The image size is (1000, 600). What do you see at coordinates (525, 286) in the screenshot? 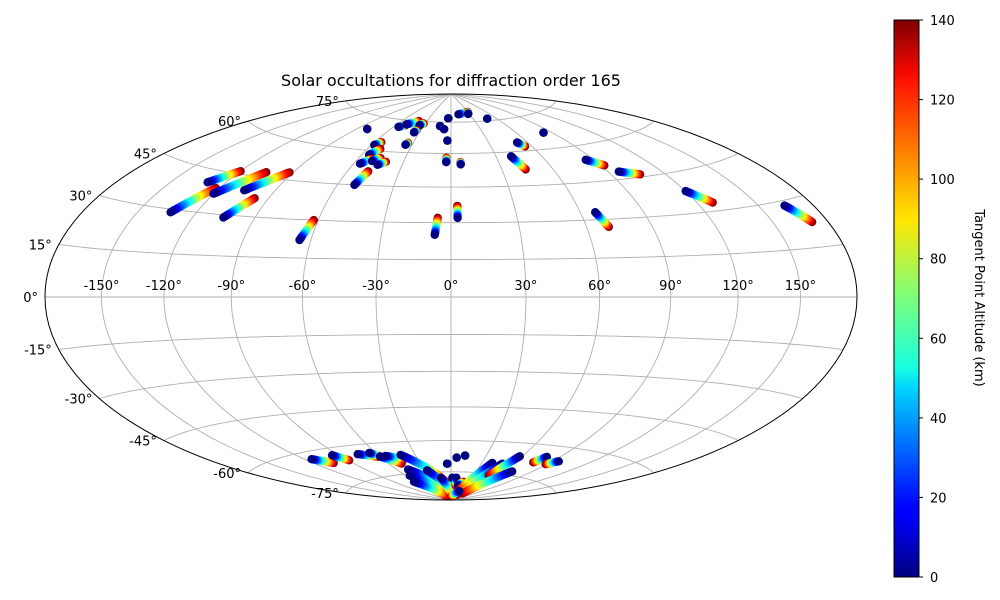
I see `longitude-tick-label: 30°` at bounding box center [525, 286].